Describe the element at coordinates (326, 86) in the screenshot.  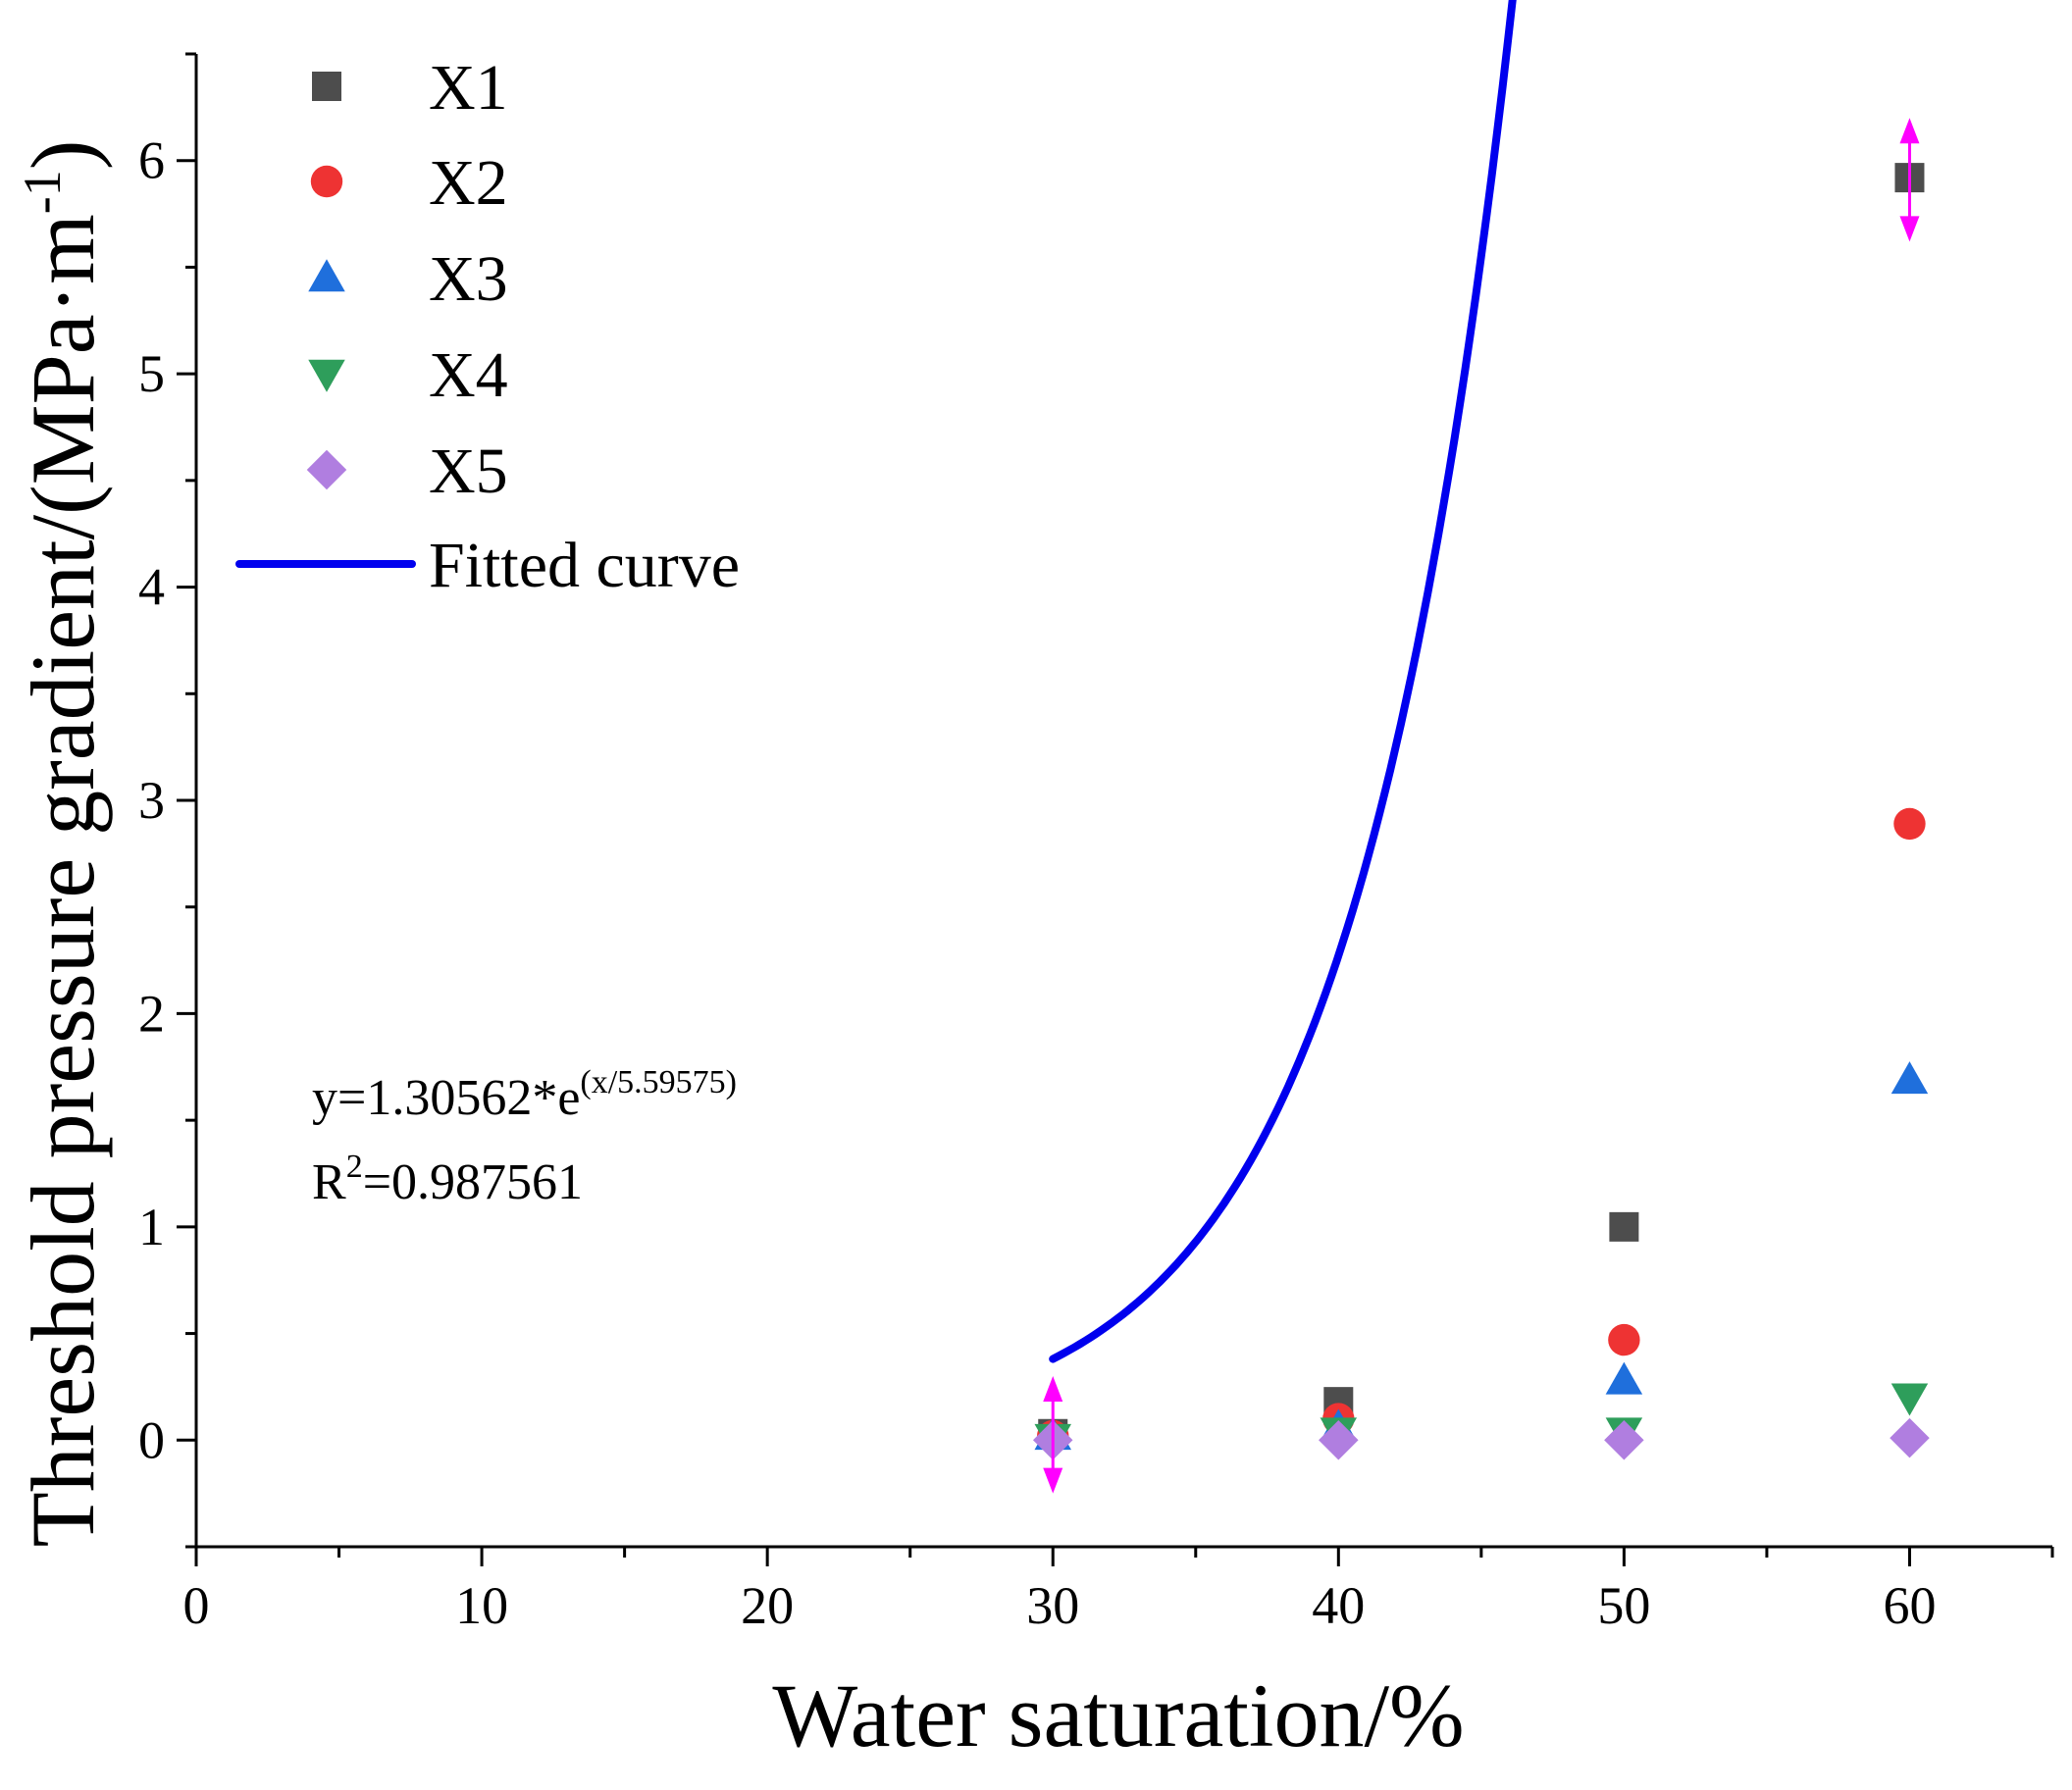
I see `legend-marker-x1` at that location.